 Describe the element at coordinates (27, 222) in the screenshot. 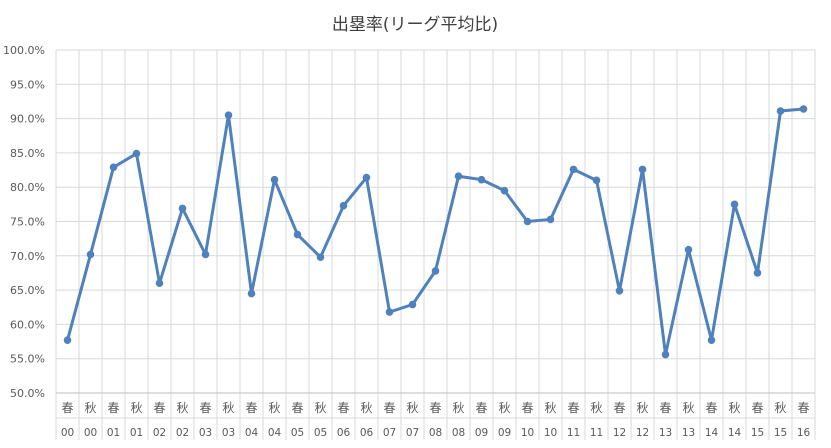

I see `y-tick-label: 75.0%` at that location.